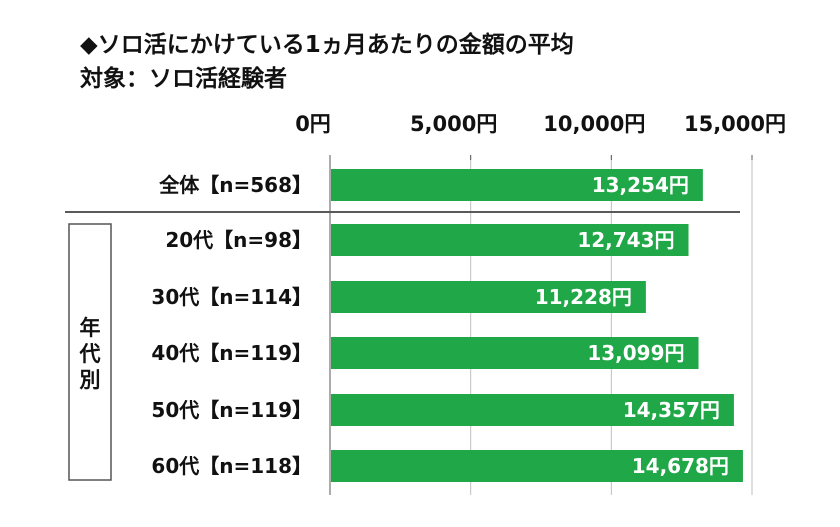  I want to click on bar-value-label: 13,099円, so click(635, 353).